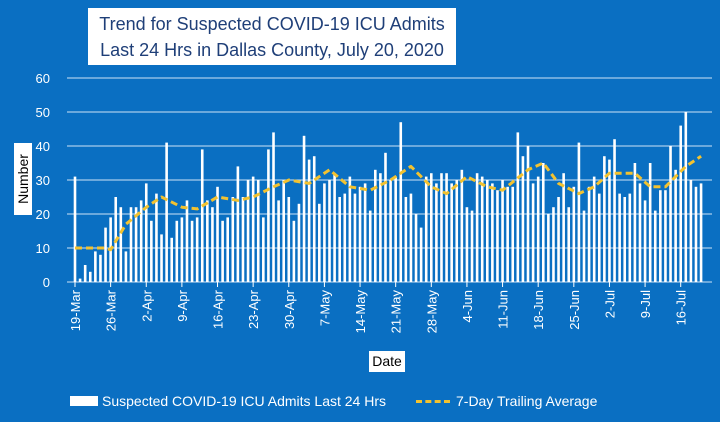  What do you see at coordinates (289, 309) in the screenshot?
I see `x-tick-label: 30-Apr` at bounding box center [289, 309].